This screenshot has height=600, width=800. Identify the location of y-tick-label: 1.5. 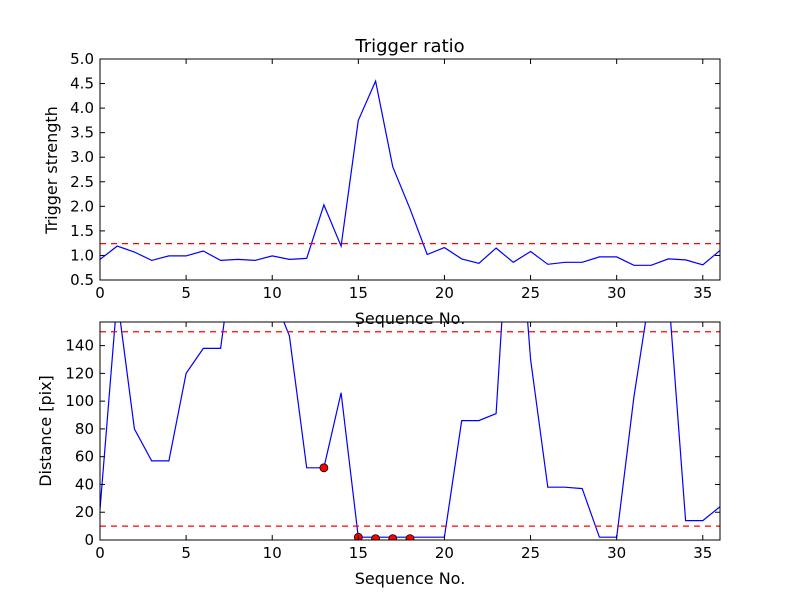
(82, 231).